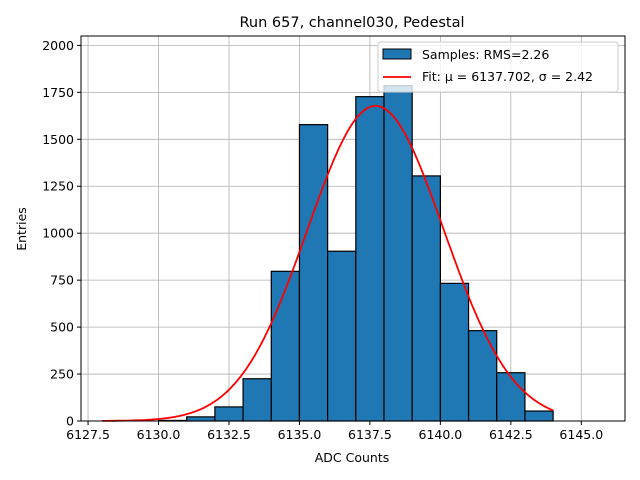 The image size is (640, 480). I want to click on y-tick-label: 750, so click(62, 280).